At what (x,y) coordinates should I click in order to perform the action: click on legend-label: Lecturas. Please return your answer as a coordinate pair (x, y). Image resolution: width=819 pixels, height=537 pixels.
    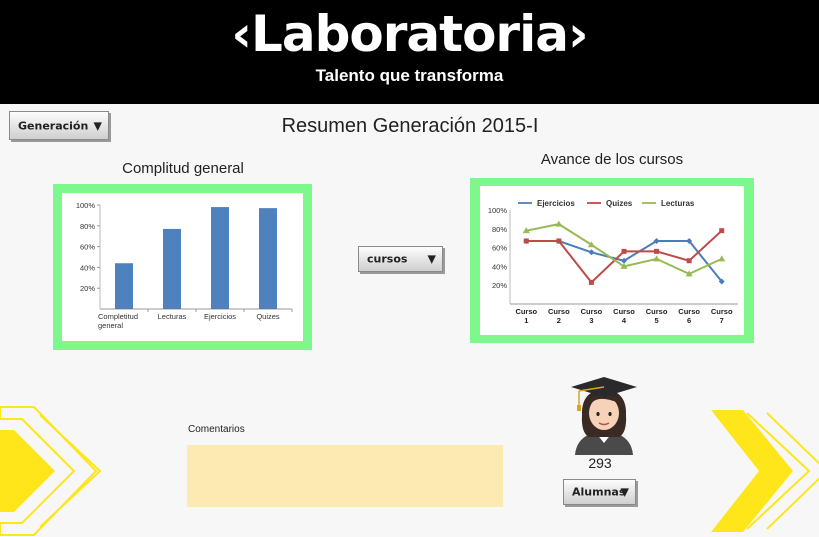
    Looking at the image, I should click on (678, 203).